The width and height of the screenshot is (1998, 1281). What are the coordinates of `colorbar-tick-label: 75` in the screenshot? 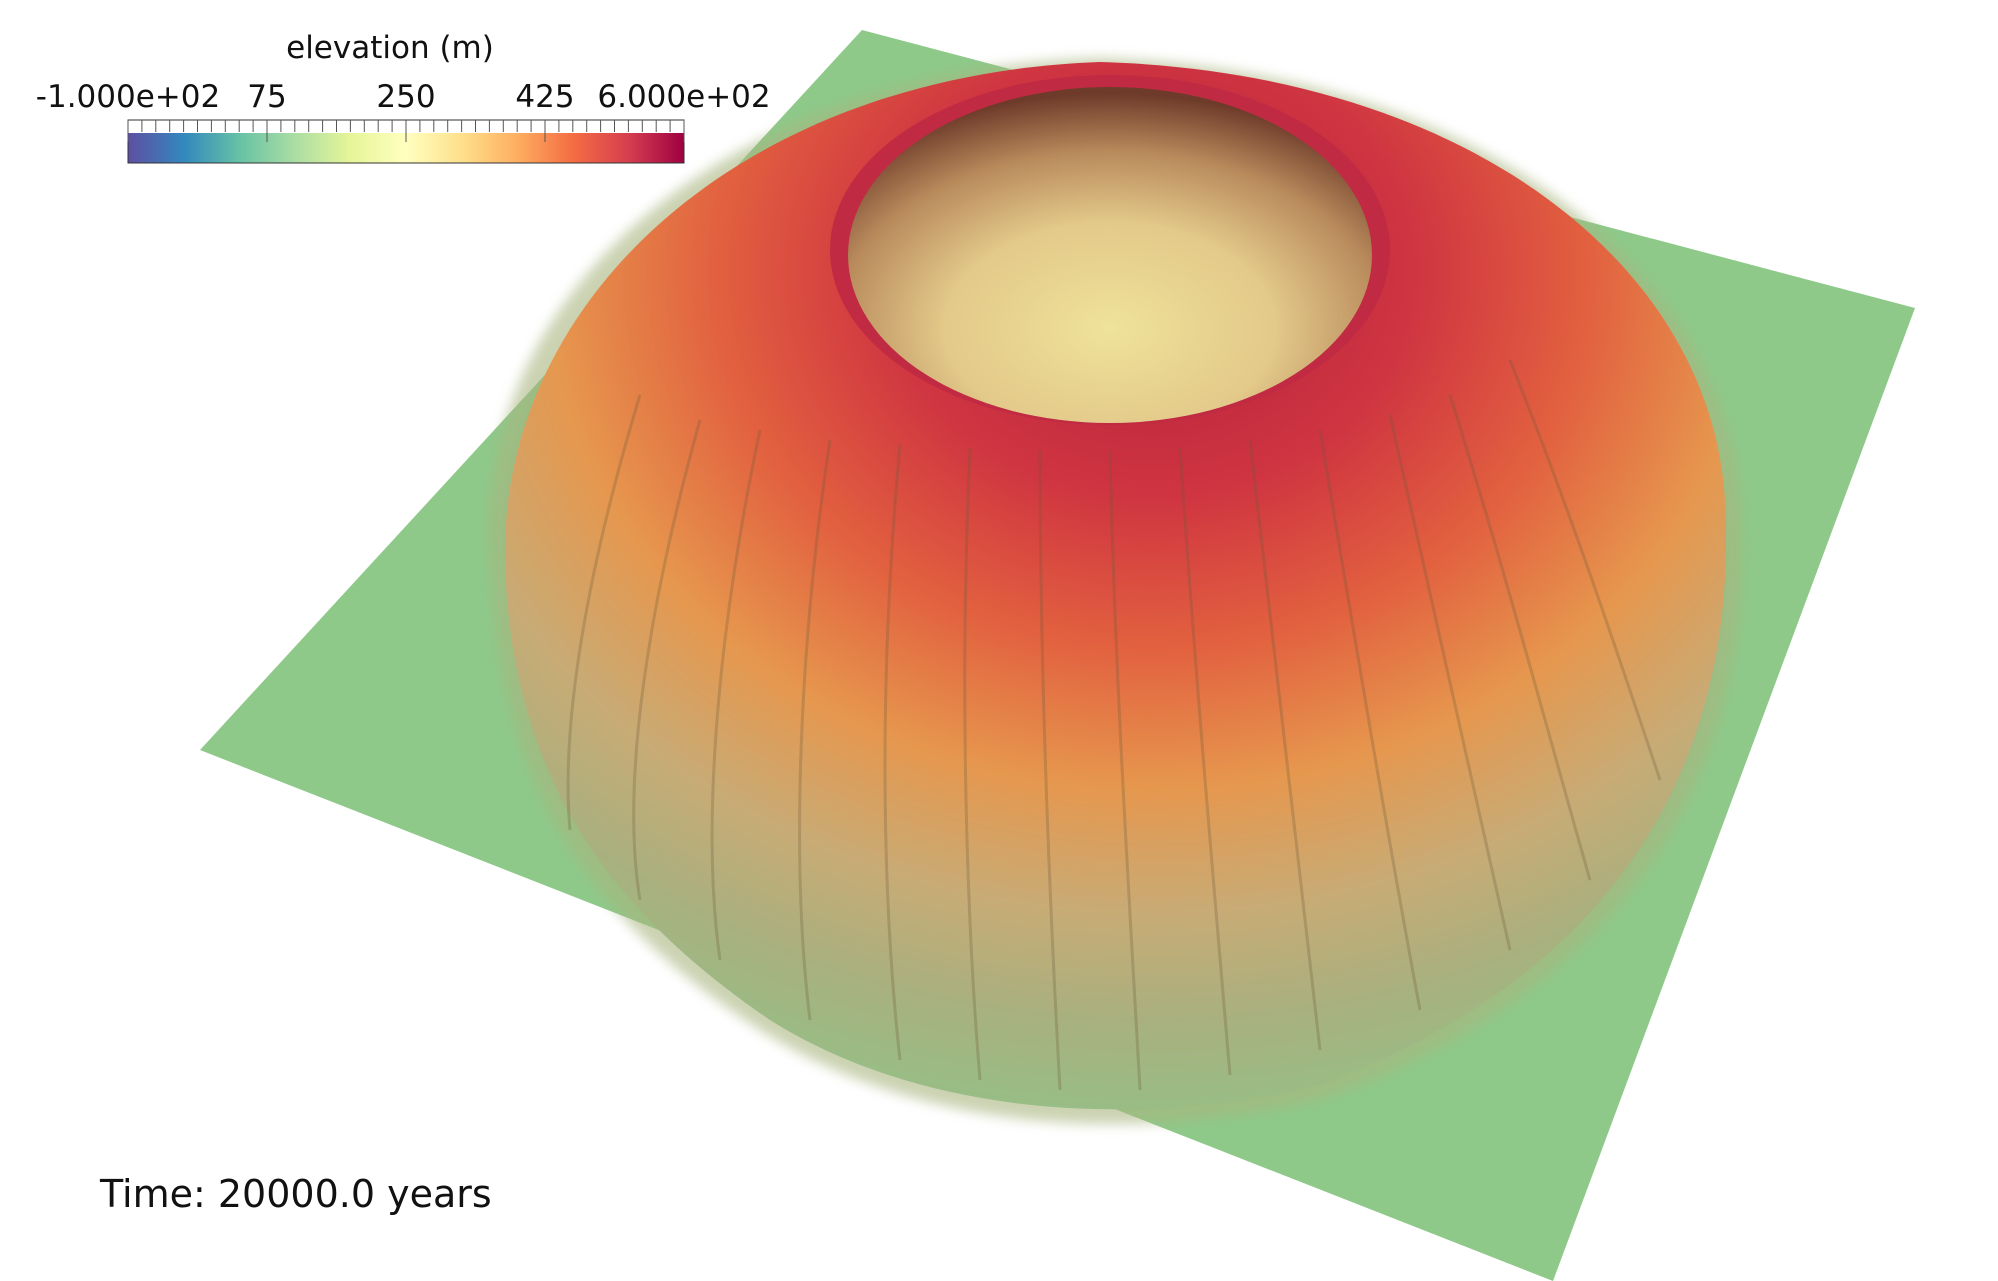 It's located at (267, 97).